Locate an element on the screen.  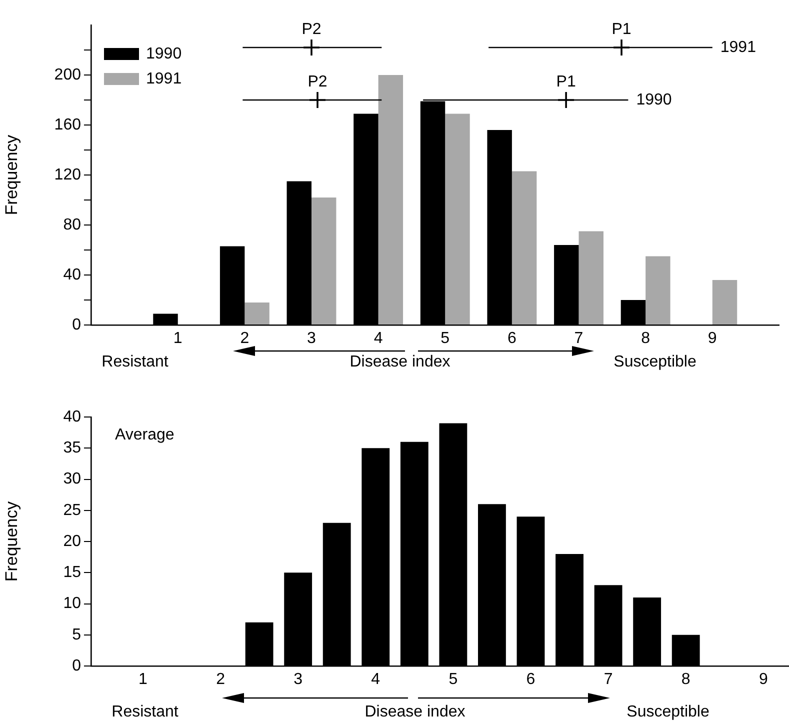
y-tick-label: 15 is located at coordinates (72, 573).